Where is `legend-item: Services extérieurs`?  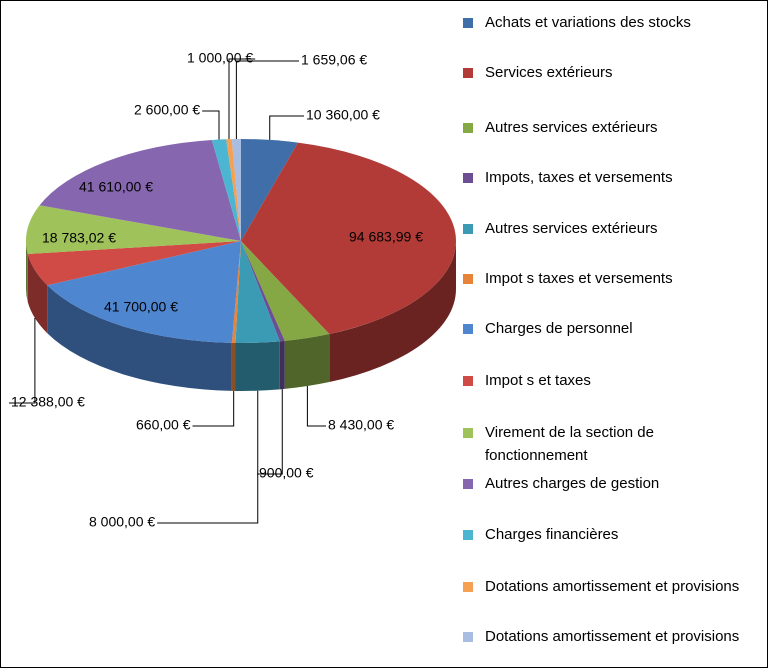
legend-item: Services extérieurs is located at coordinates (608, 72).